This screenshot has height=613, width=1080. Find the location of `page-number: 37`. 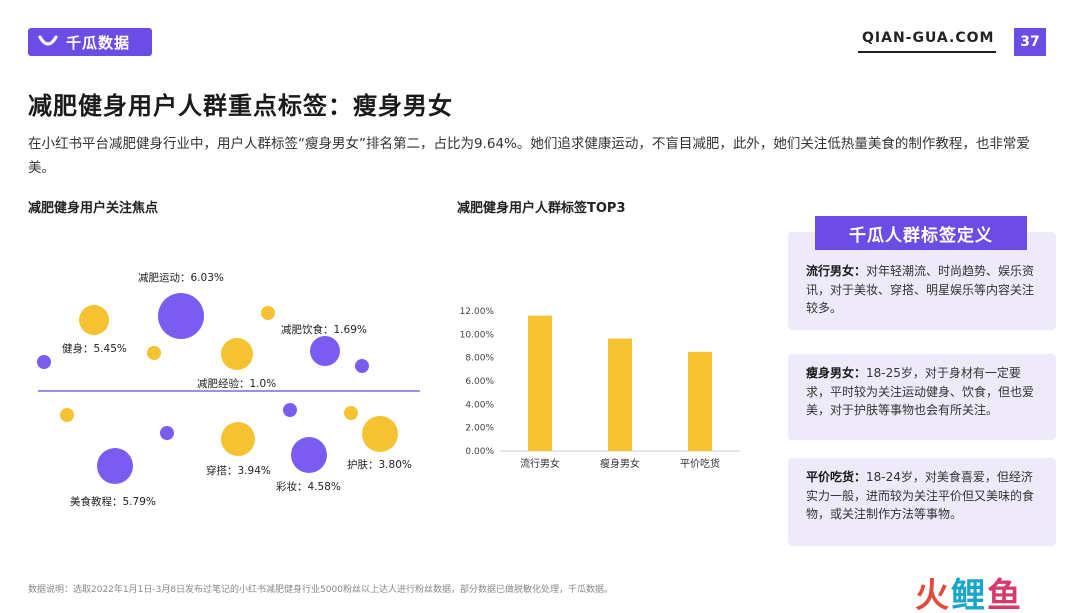

page-number: 37 is located at coordinates (1030, 42).